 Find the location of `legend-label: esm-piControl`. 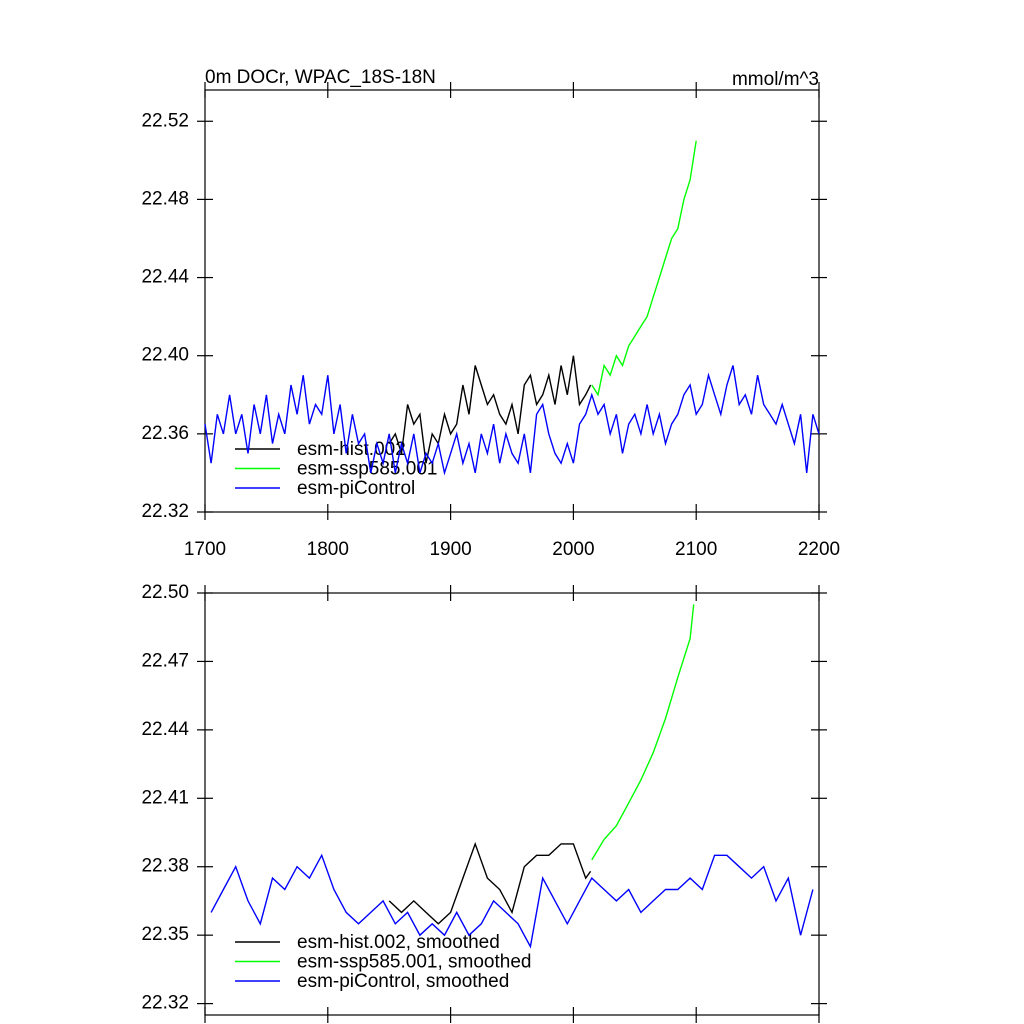

legend-label: esm-piControl is located at coordinates (356, 488).